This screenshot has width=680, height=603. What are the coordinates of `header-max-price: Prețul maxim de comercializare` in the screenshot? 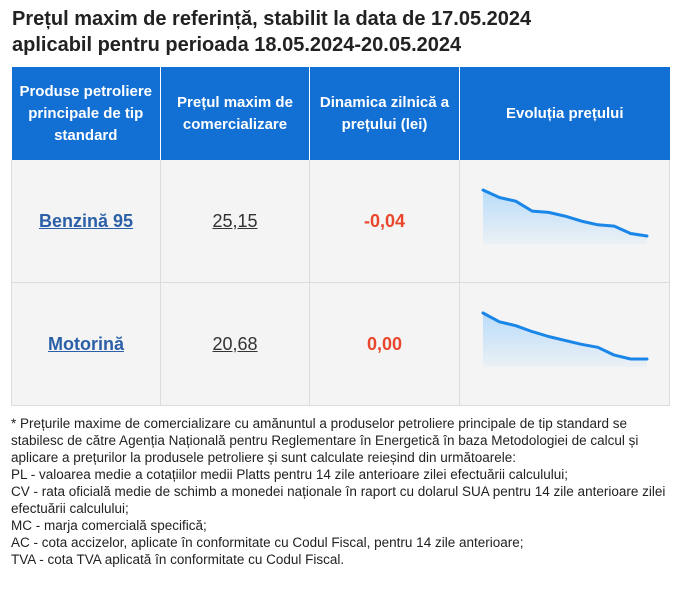 It's located at (235, 113).